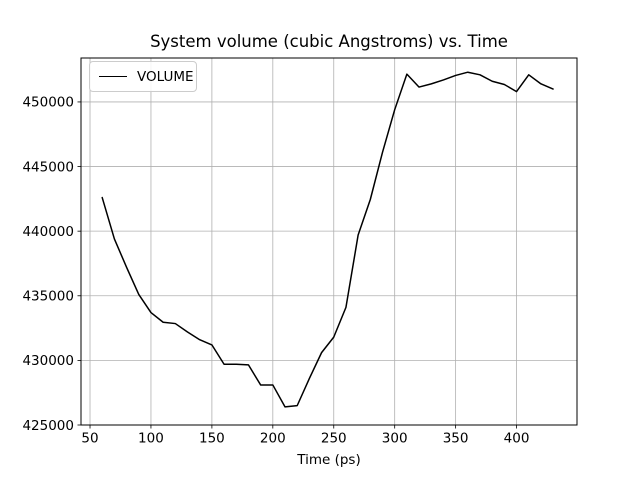 Image resolution: width=640 pixels, height=480 pixels. Describe the element at coordinates (48, 361) in the screenshot. I see `tick-label-y: 430000` at that location.